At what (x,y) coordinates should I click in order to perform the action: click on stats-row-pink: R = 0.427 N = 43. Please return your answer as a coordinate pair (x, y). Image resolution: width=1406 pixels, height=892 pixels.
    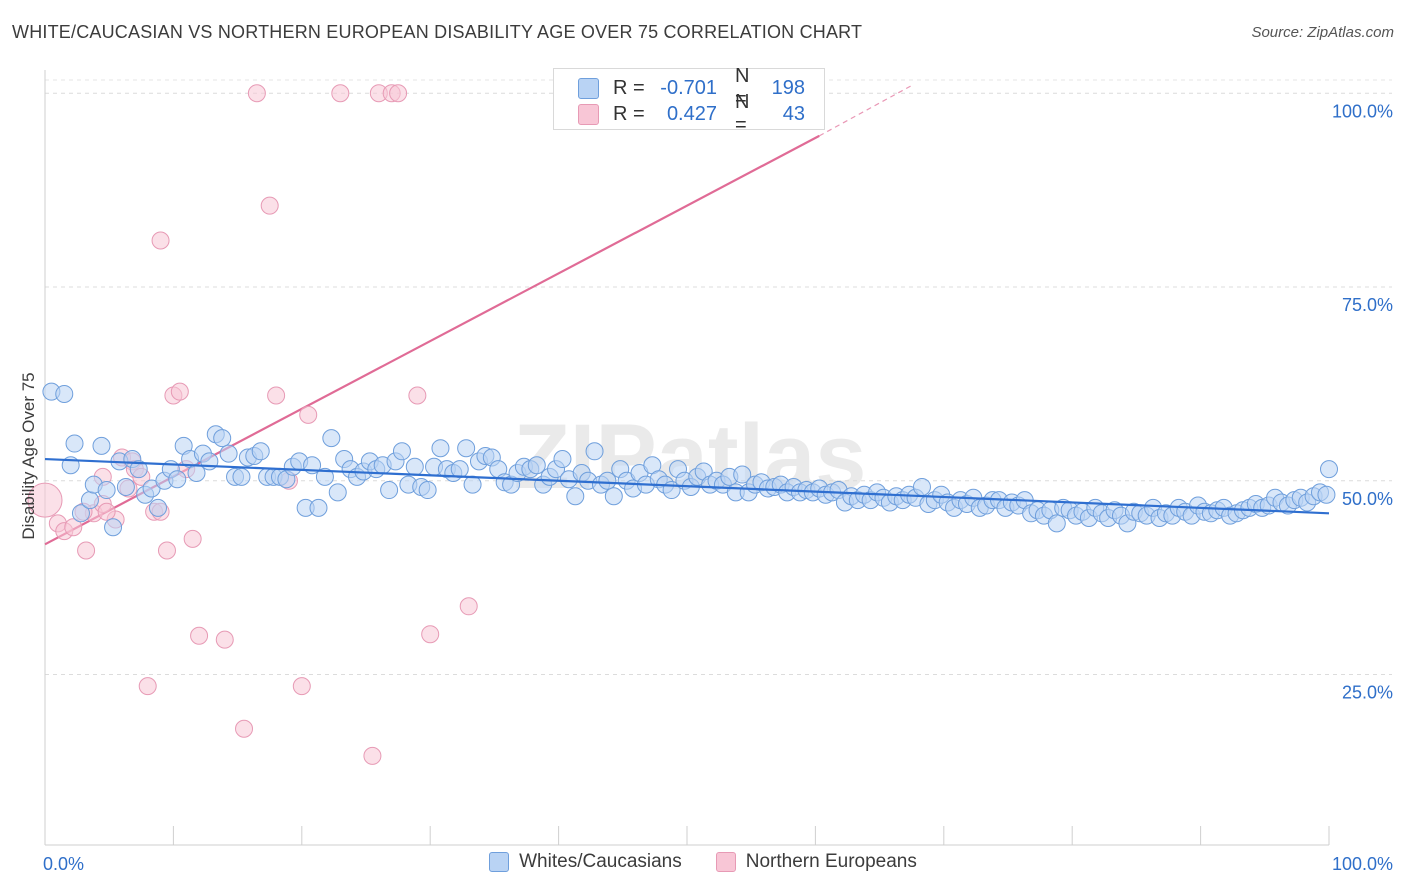
    Looking at the image, I should click on (691, 113).